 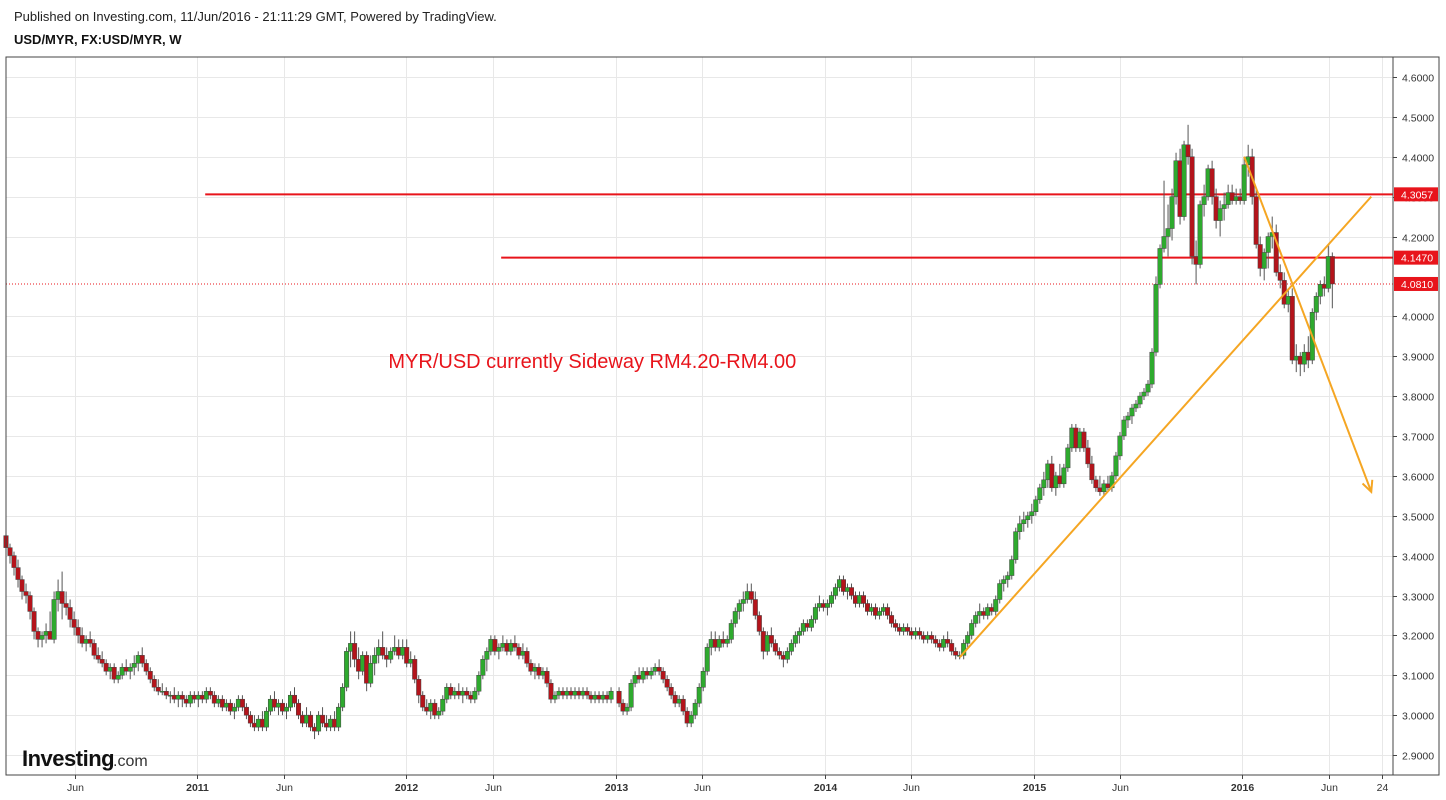 I want to click on y-tick-label: 4.2000, so click(x=1418, y=239).